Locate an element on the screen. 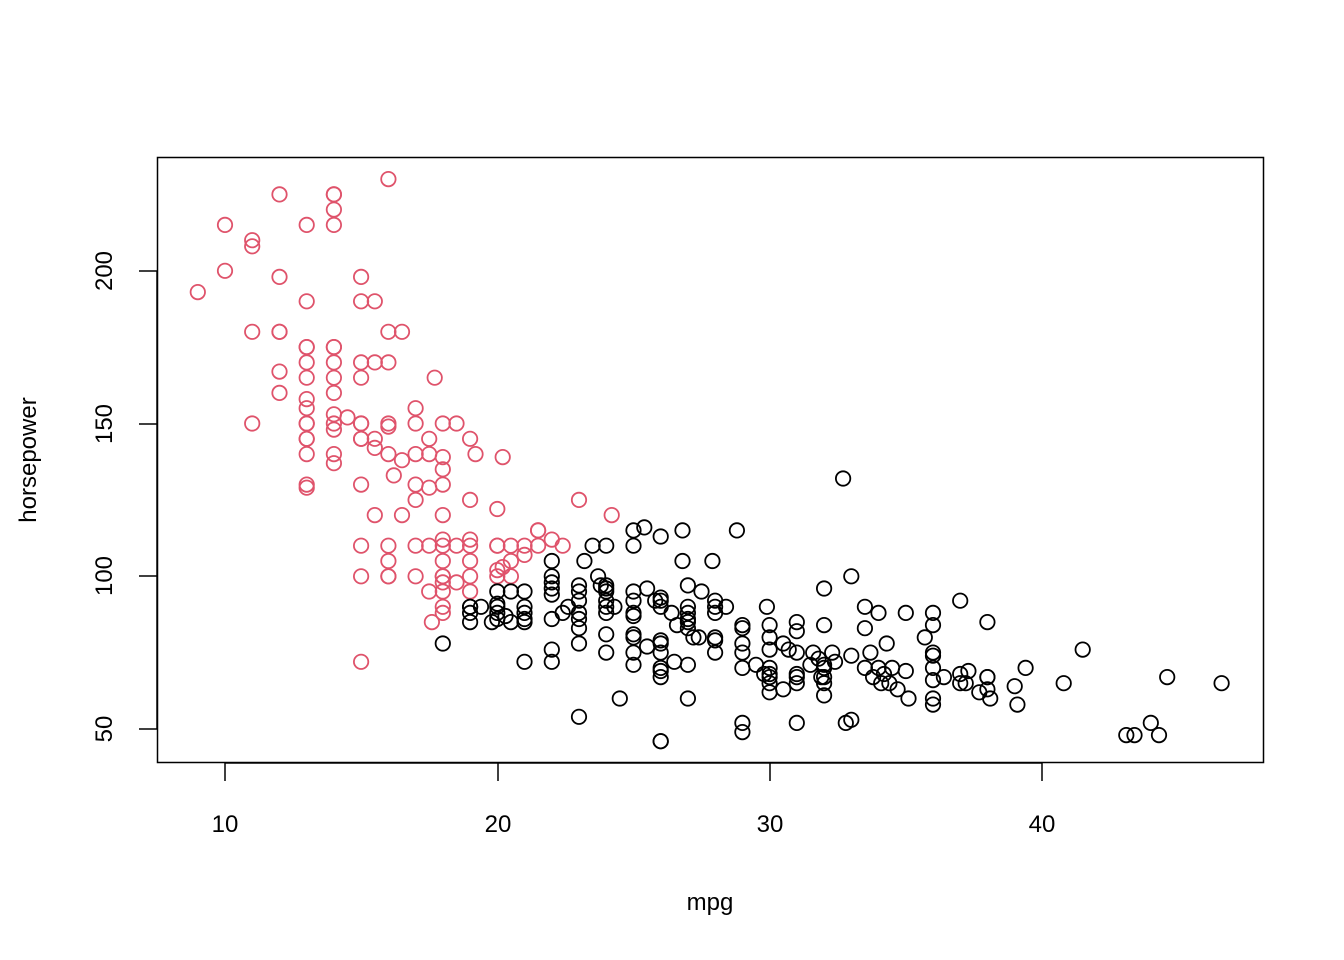 This screenshot has width=1344, height=960. x-tick-label: 30 is located at coordinates (770, 824).